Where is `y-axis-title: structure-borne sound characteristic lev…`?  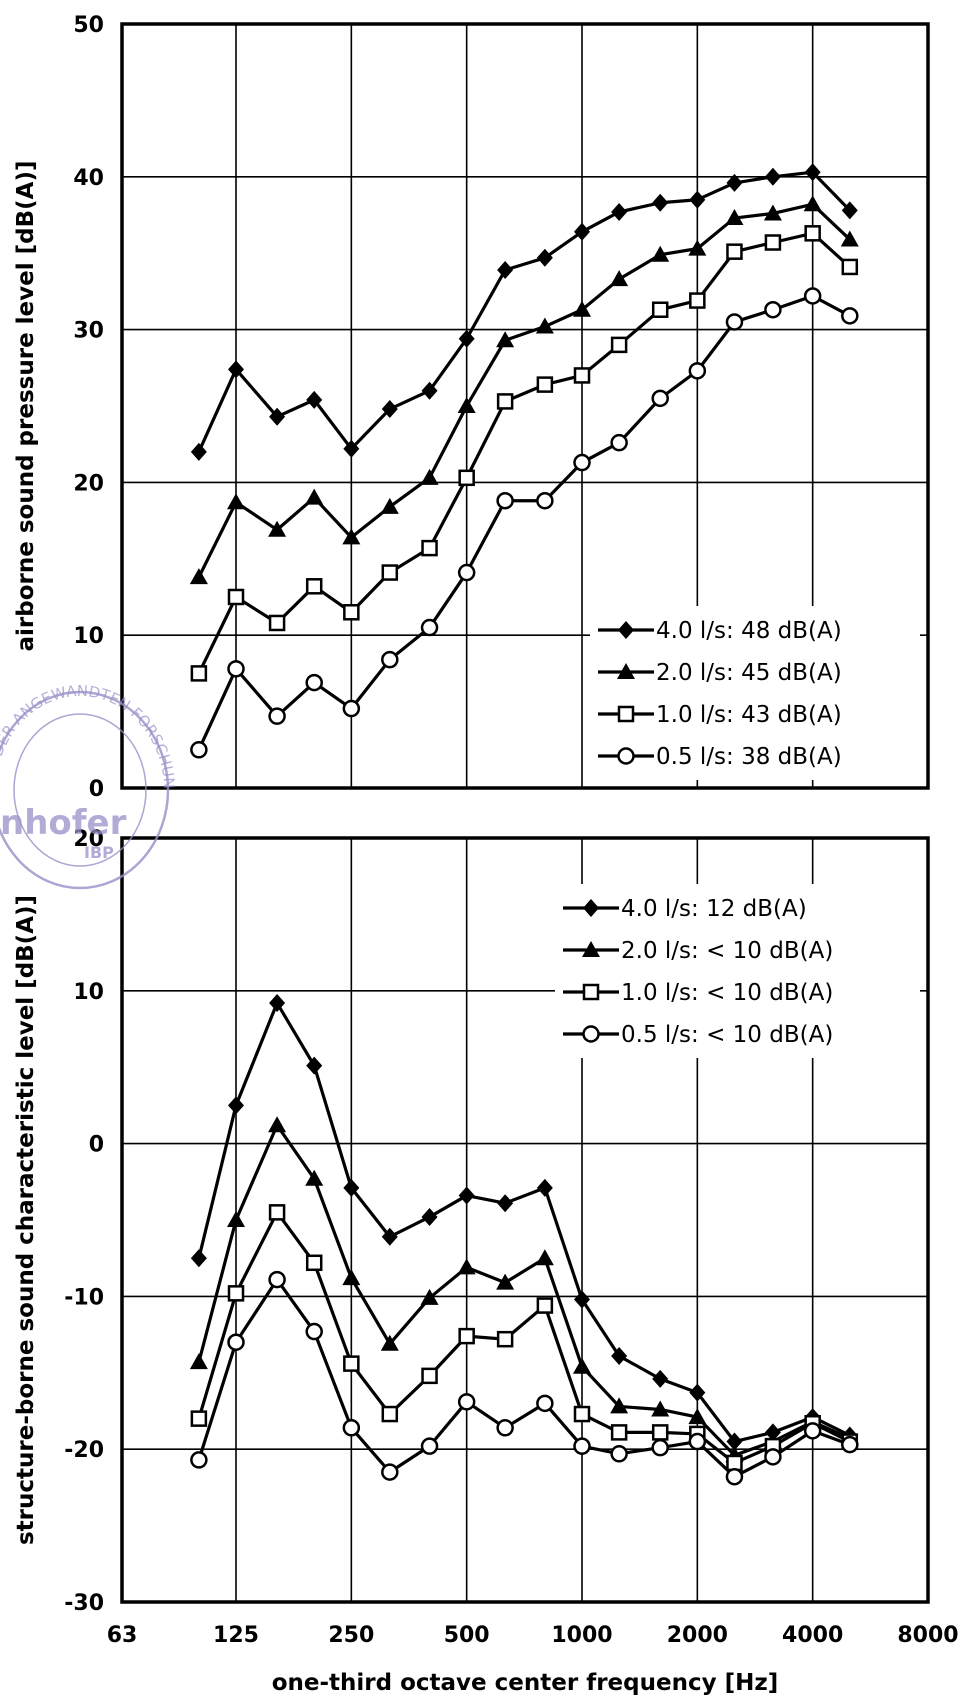 y-axis-title: structure-borne sound characteristic lev… is located at coordinates (26, 1220).